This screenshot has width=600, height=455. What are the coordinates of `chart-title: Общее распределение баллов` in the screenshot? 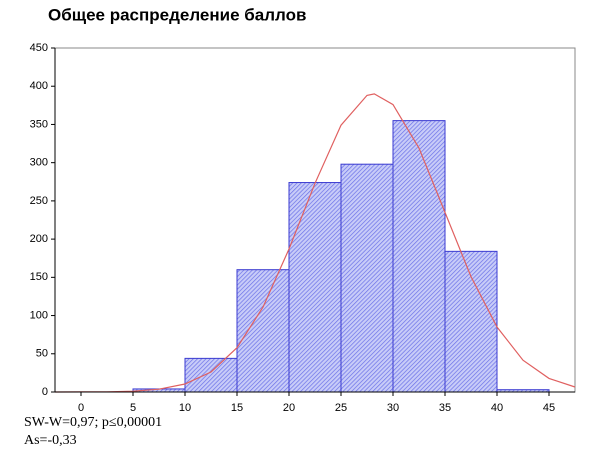 It's located at (177, 14).